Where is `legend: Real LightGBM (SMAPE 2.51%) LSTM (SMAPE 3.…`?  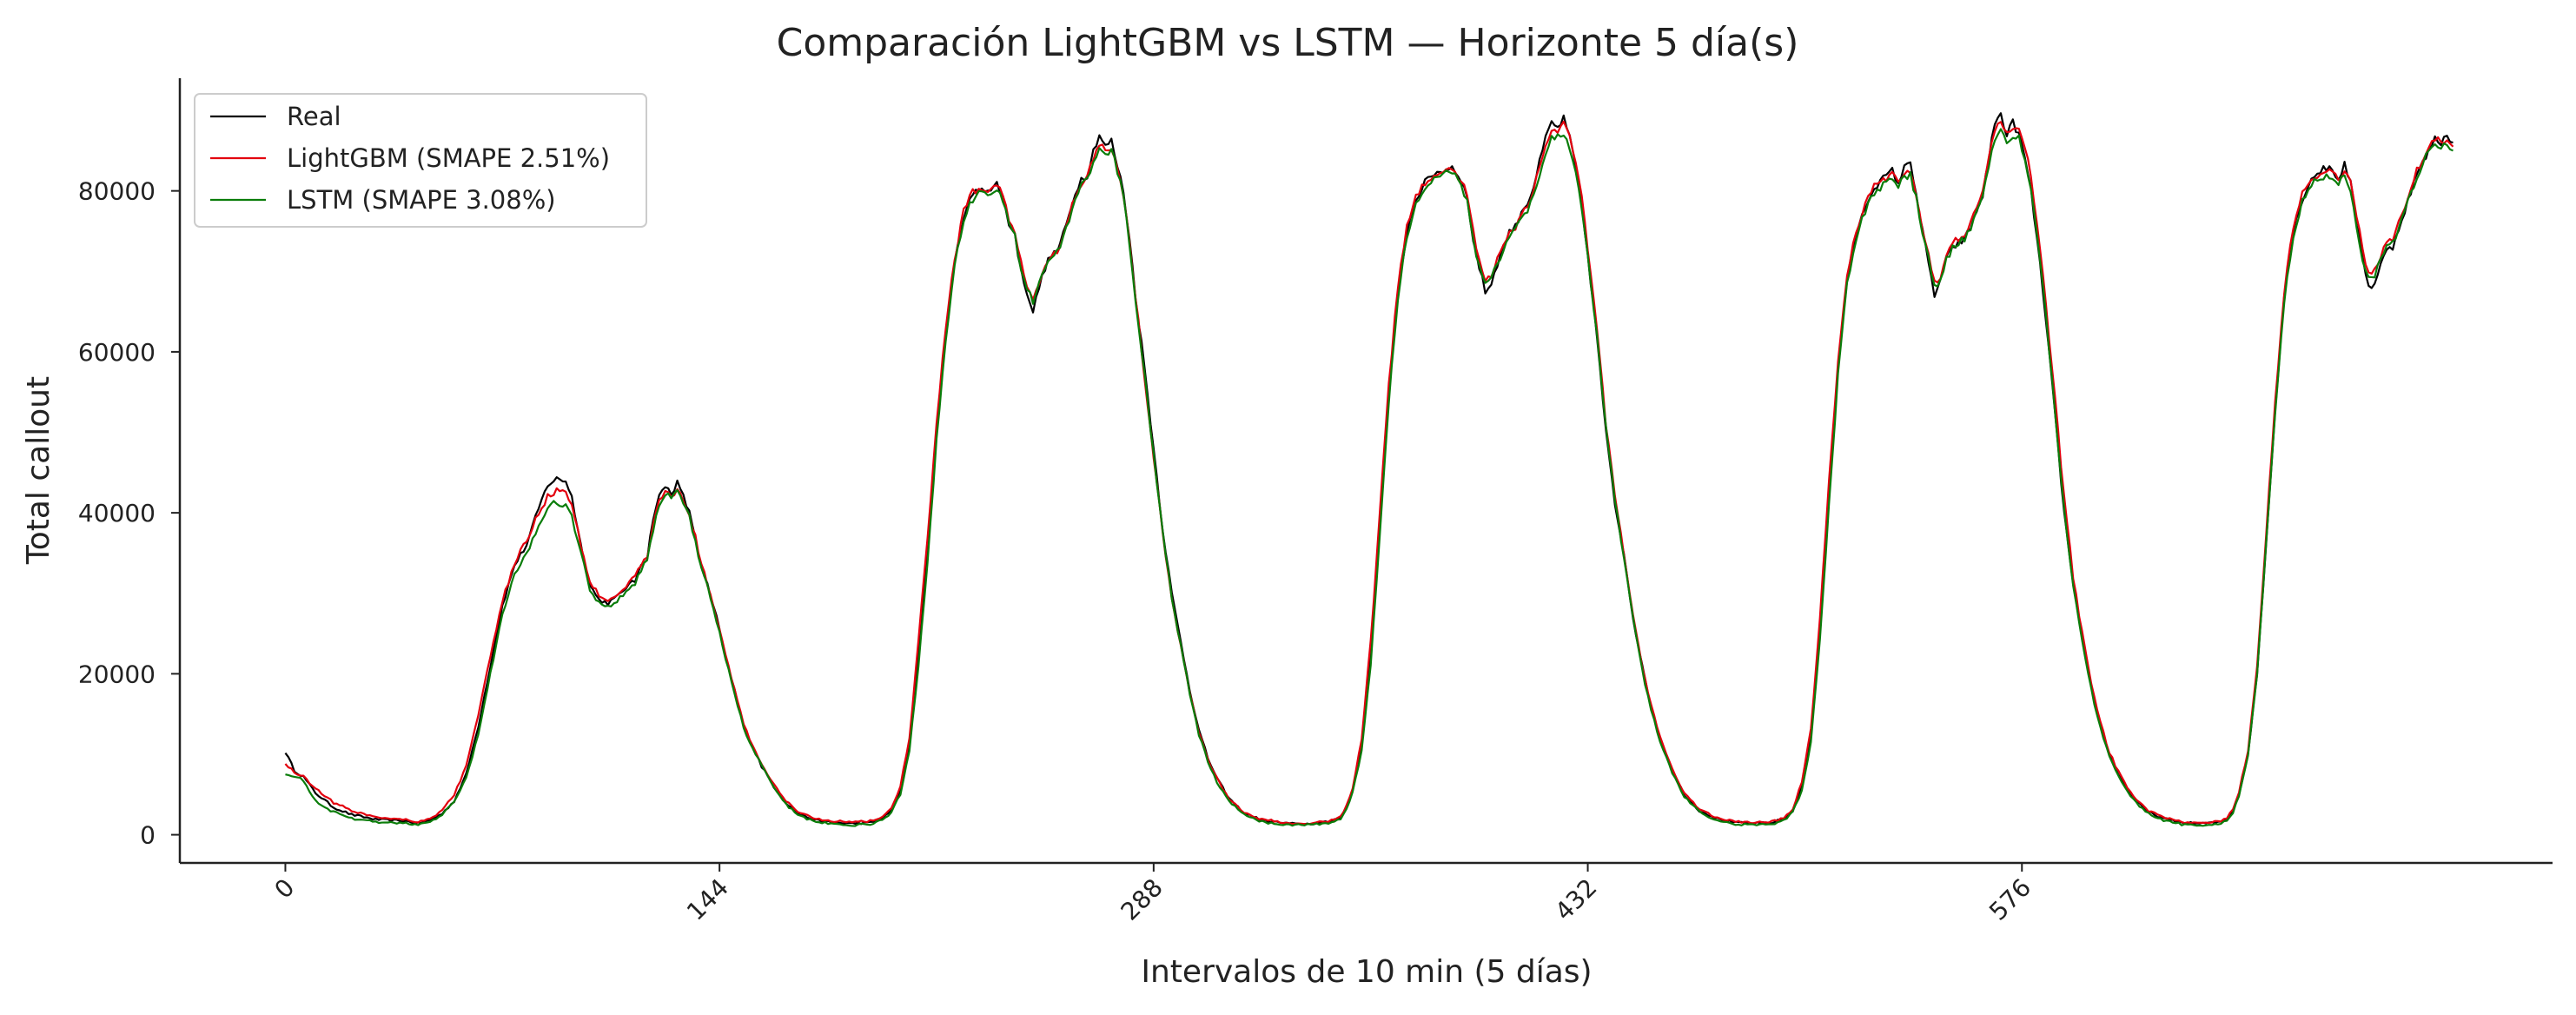 legend: Real LightGBM (SMAPE 2.51%) LSTM (SMAPE 3.… is located at coordinates (420, 160).